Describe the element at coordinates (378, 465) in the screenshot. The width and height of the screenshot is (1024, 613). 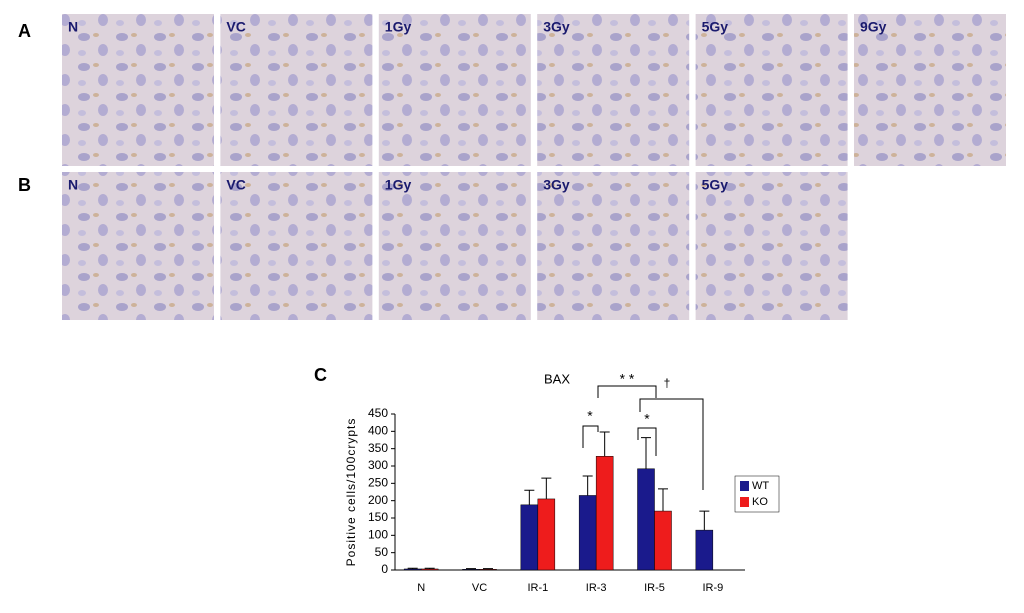
I see `y-tick-label: 300` at that location.